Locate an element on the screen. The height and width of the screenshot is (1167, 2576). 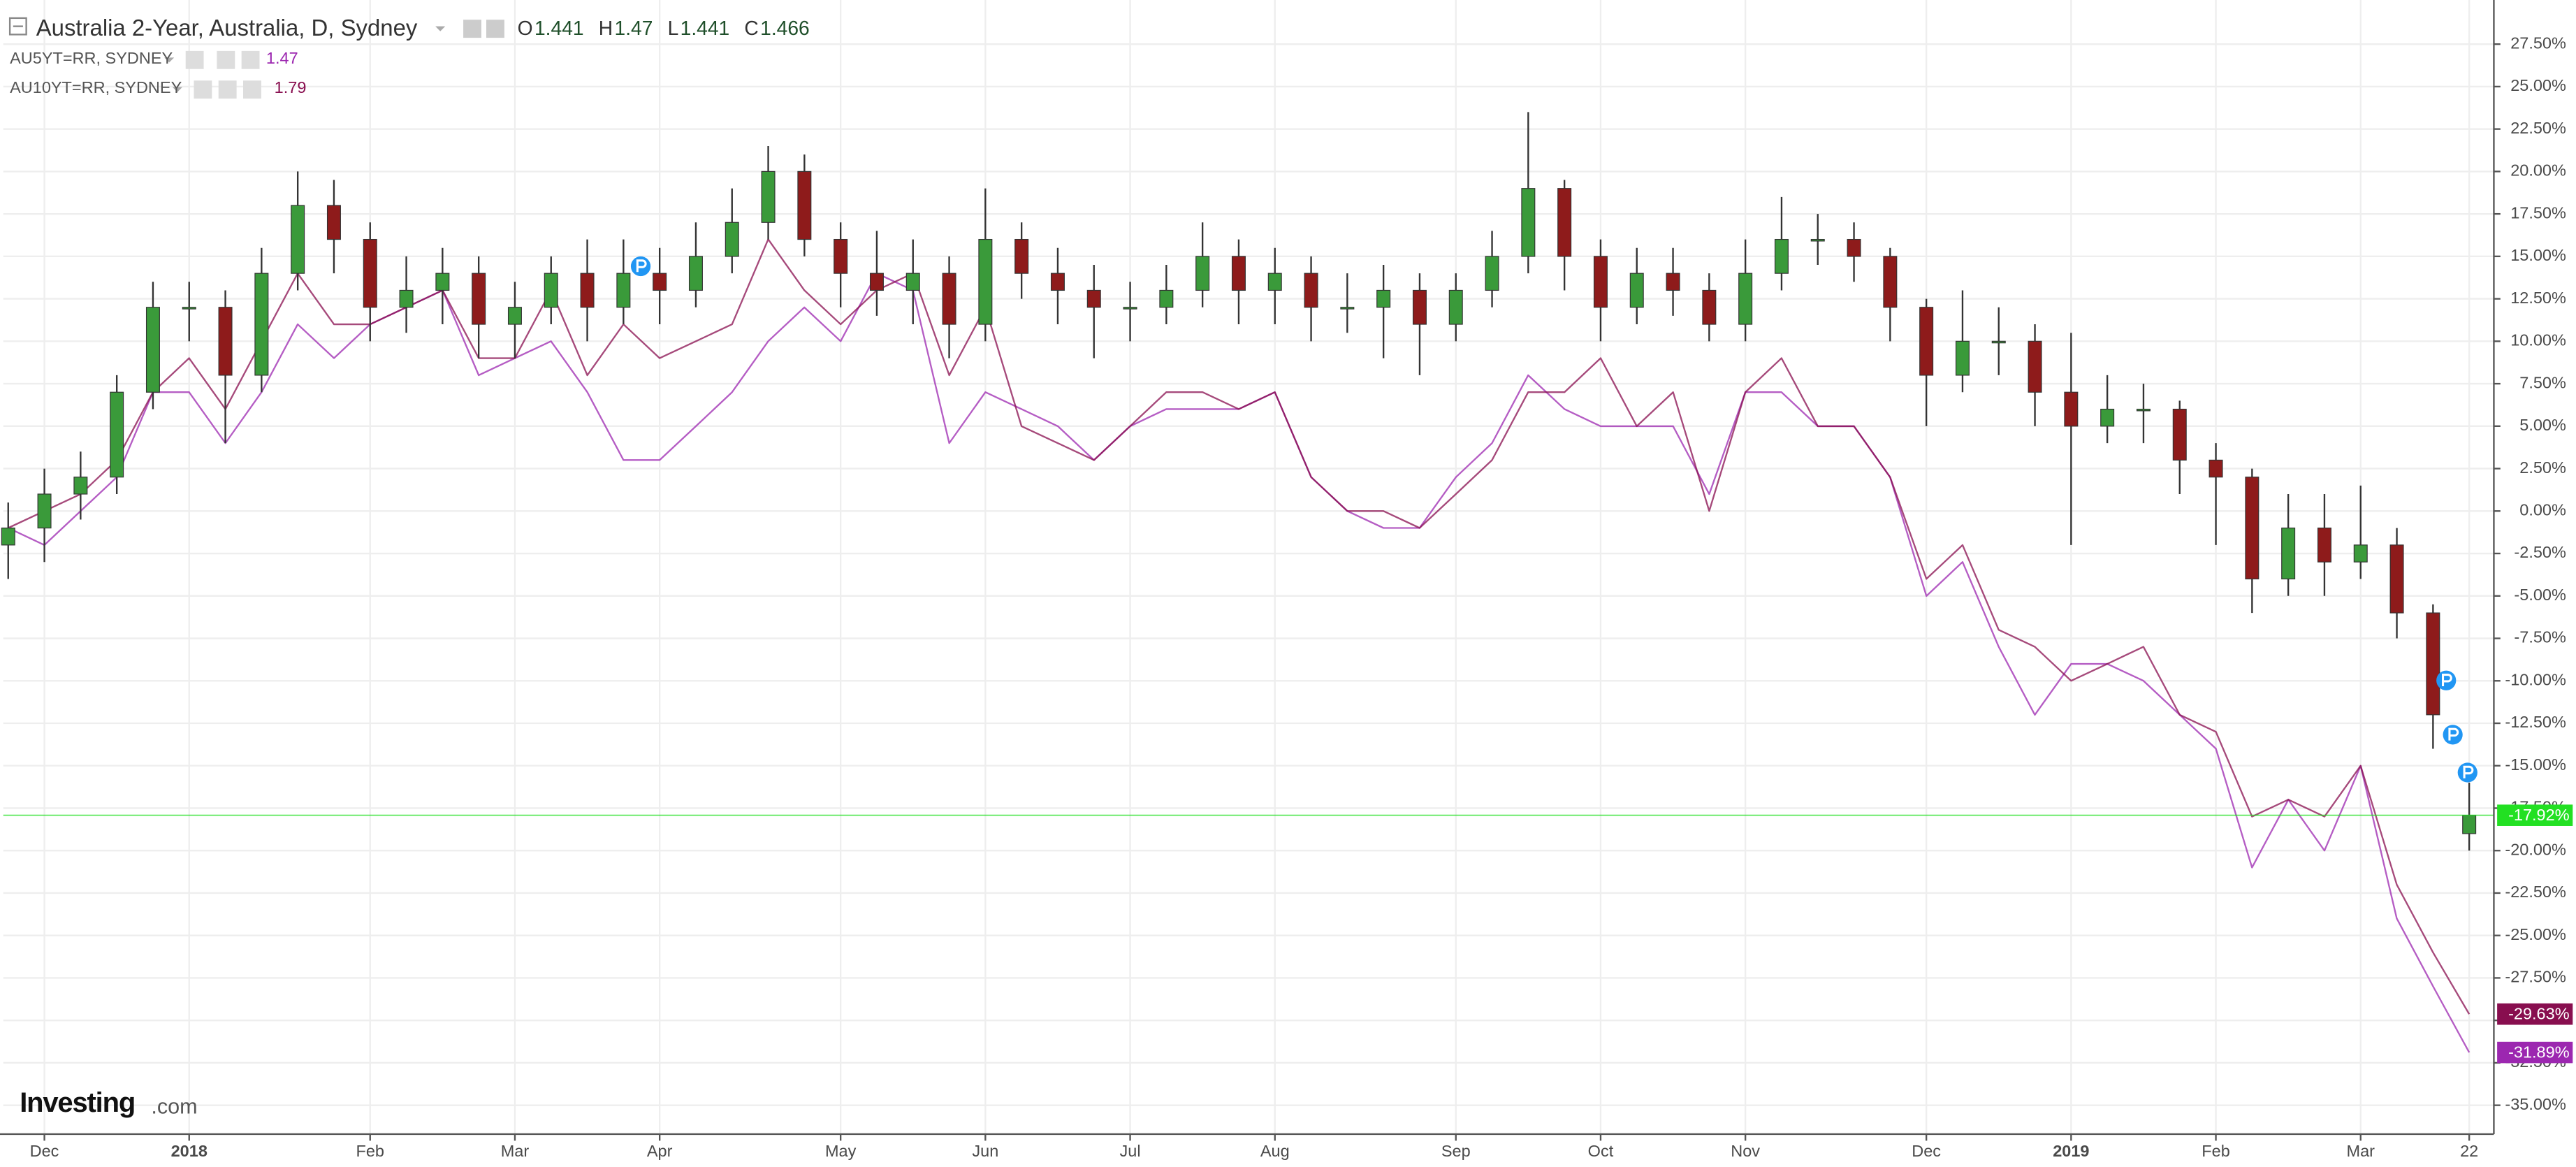
y-tick-label: 0.00% is located at coordinates (2542, 510).